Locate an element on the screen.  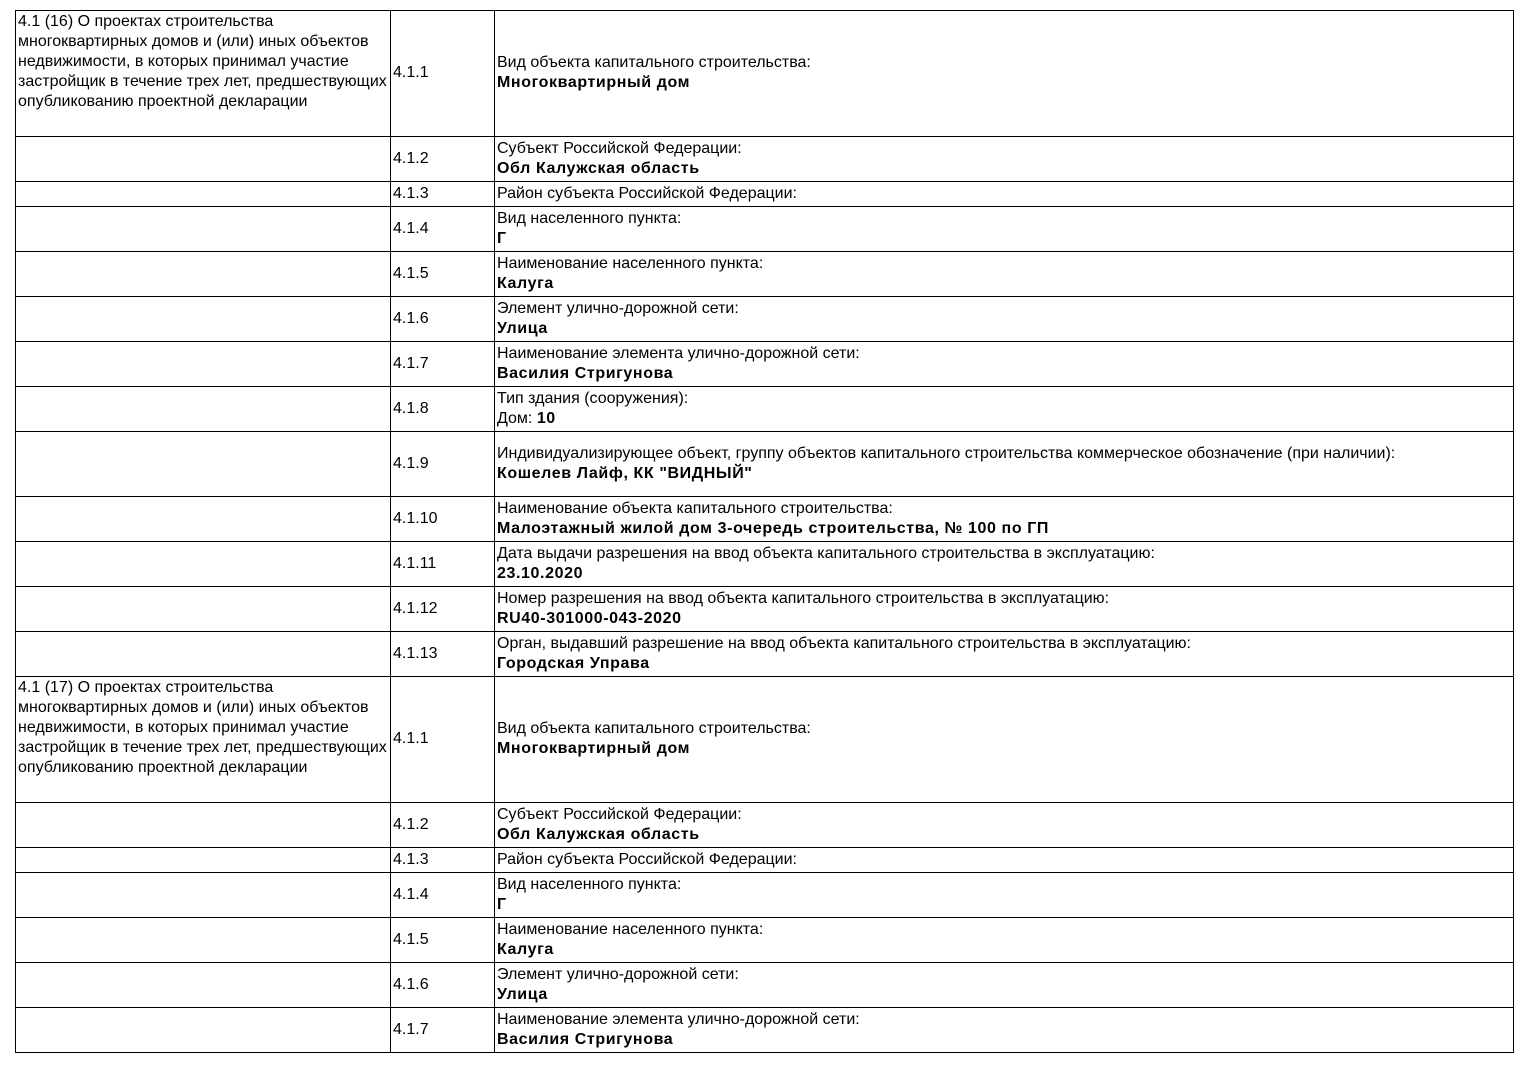
field-value: Городская Управа is located at coordinates (573, 663).